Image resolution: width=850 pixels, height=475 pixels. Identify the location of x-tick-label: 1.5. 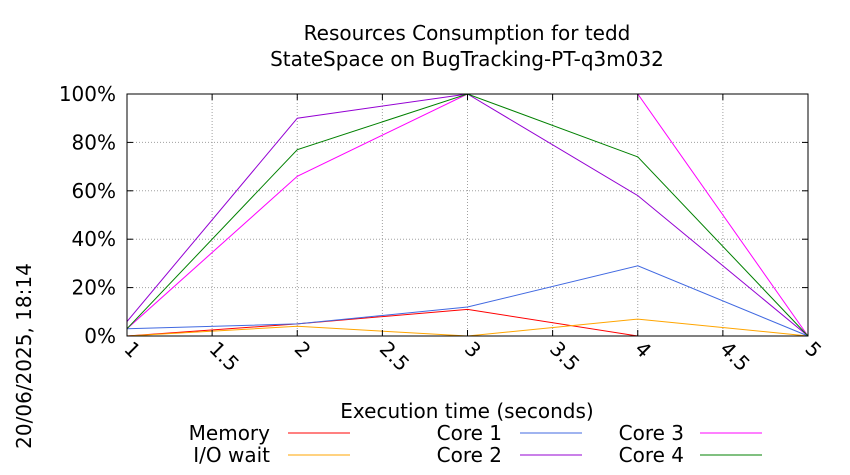
(224, 356).